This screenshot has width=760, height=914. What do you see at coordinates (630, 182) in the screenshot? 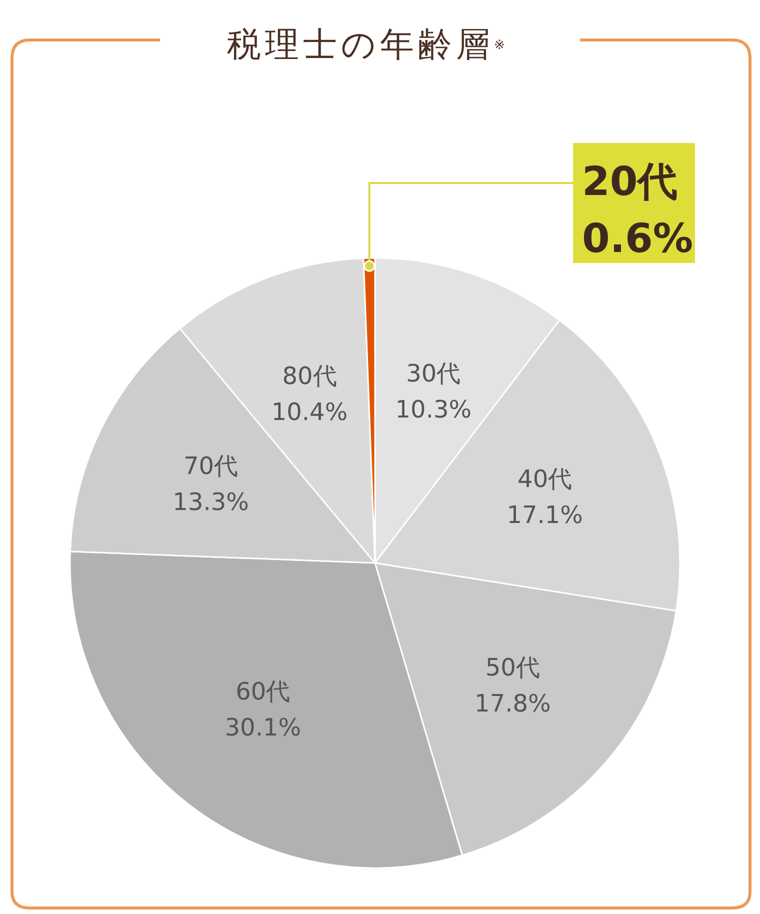
I see `slice-label: 20代` at bounding box center [630, 182].